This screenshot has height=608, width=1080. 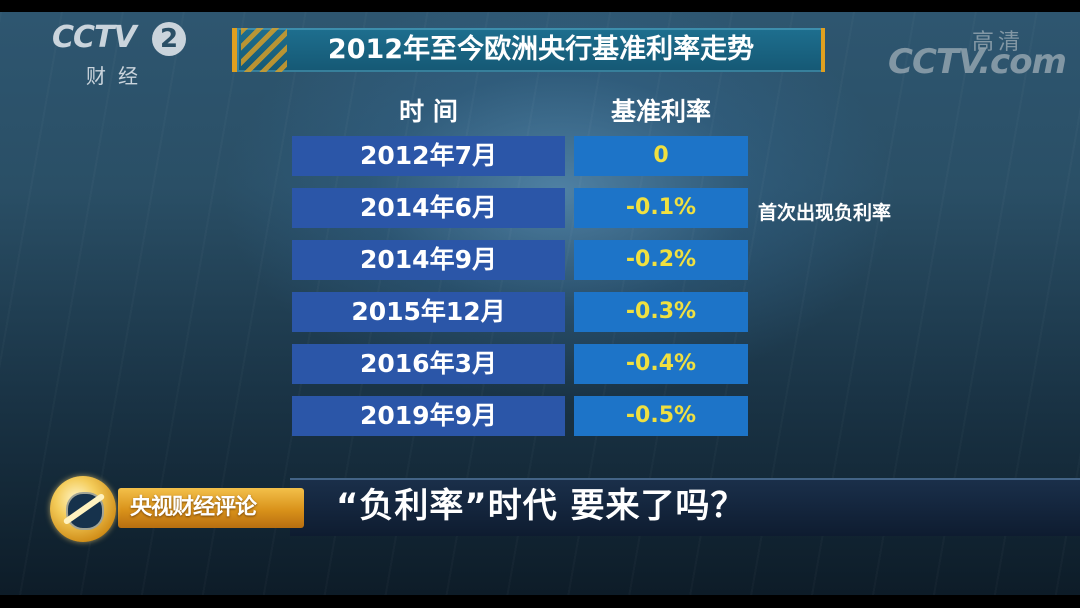 I want to click on title-edge-decoration, so click(x=823, y=50).